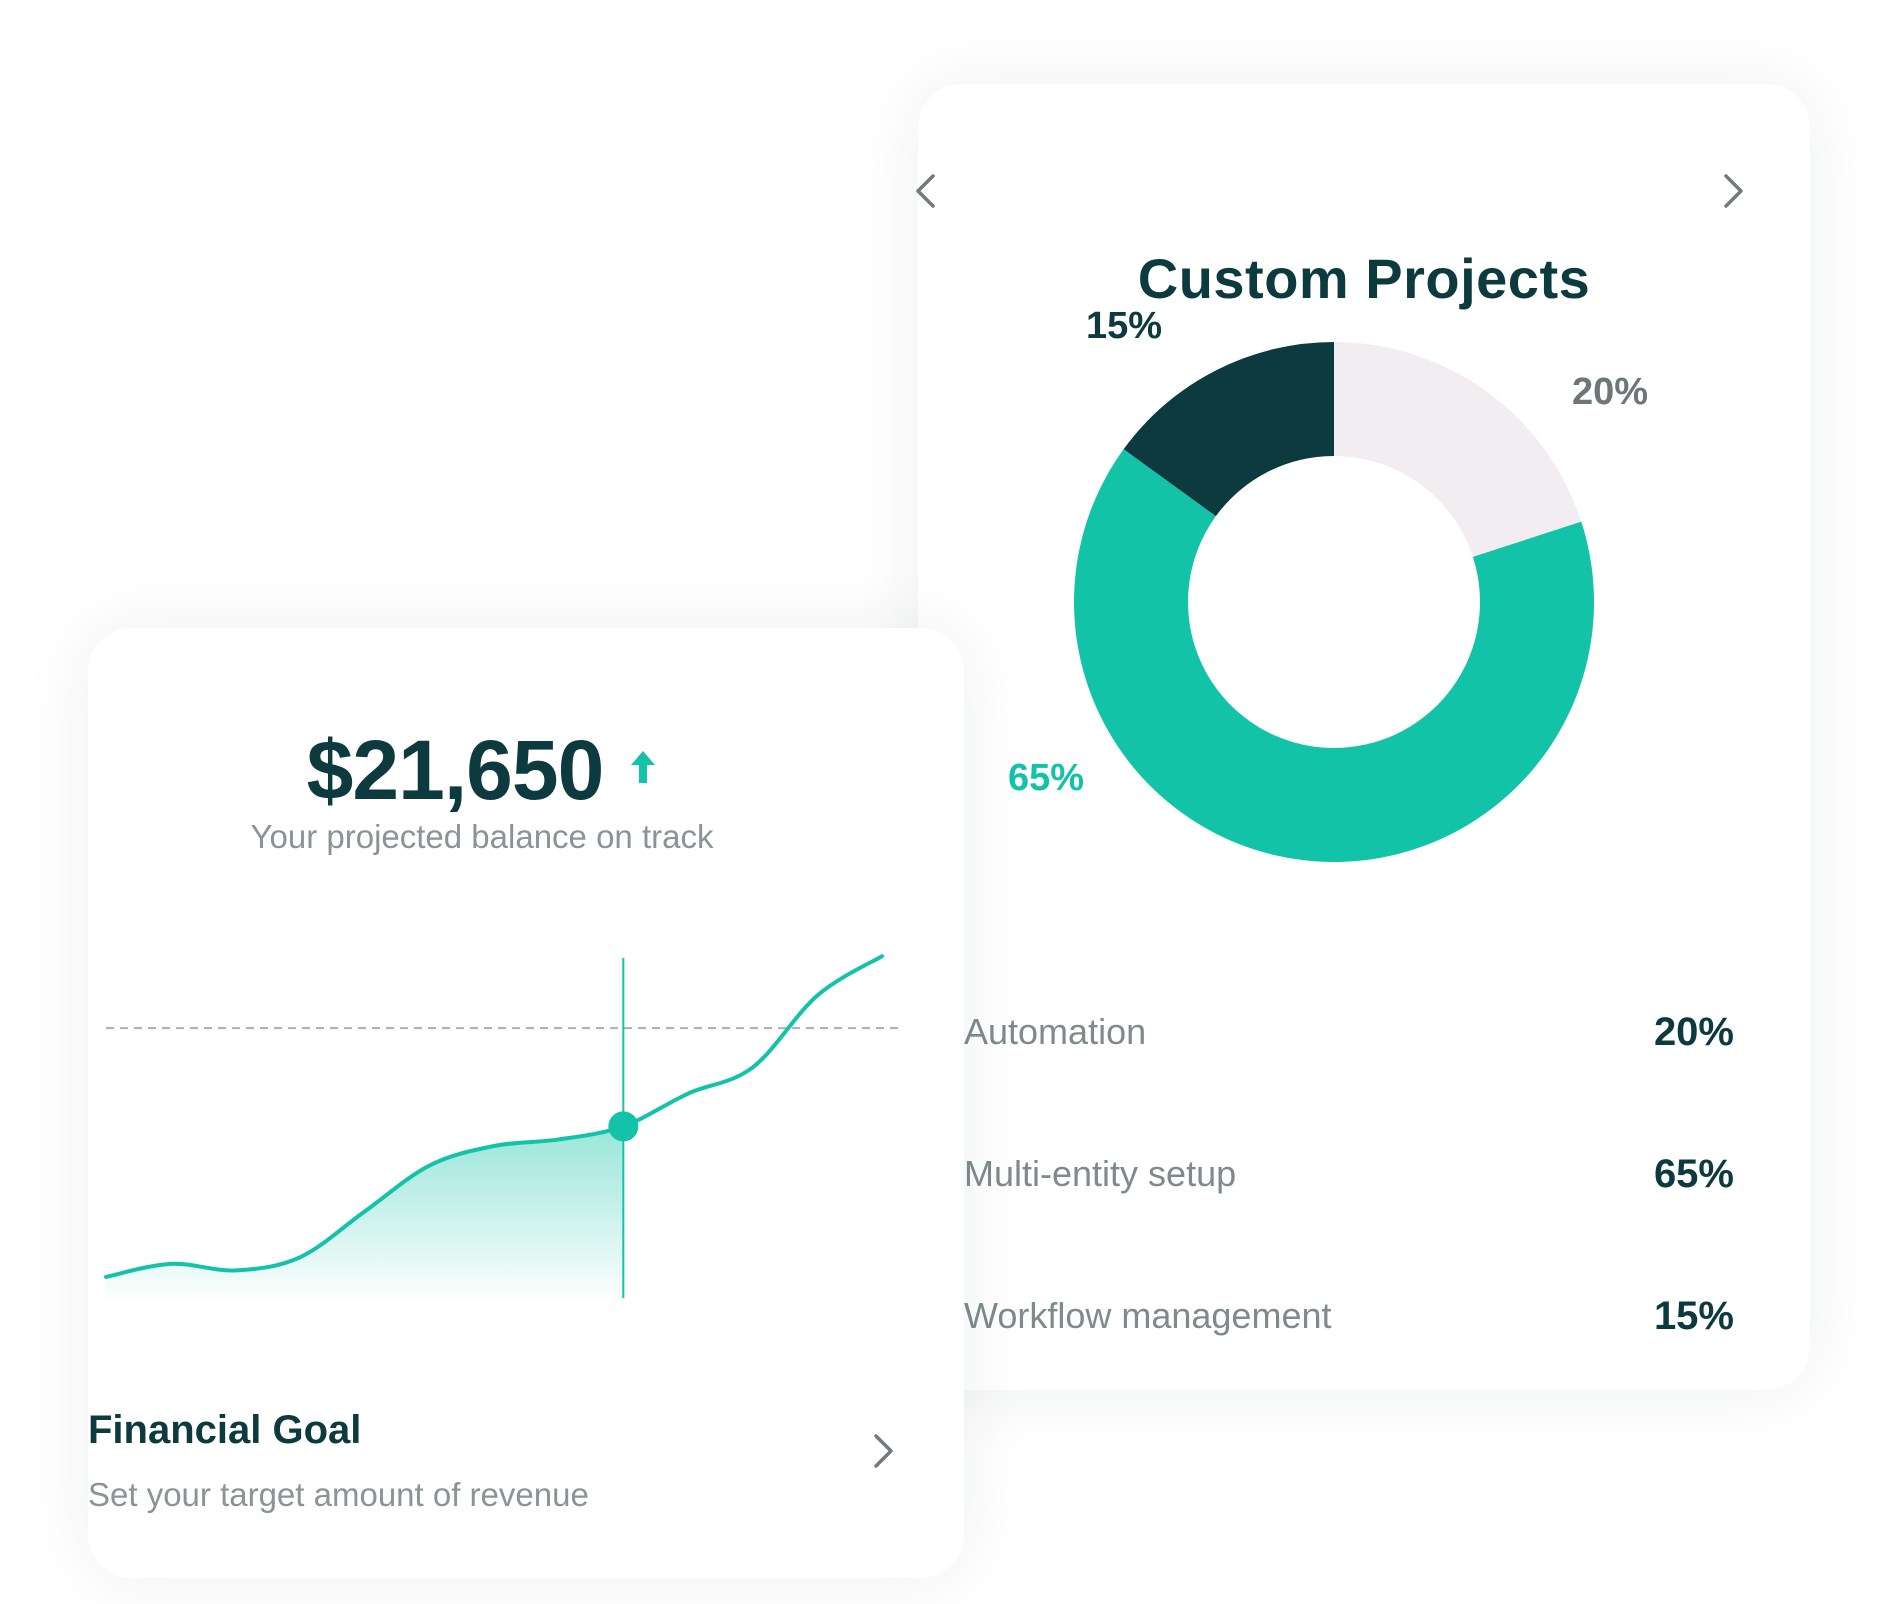  Describe the element at coordinates (1148, 1315) in the screenshot. I see `legend-label: Workflow management` at that location.